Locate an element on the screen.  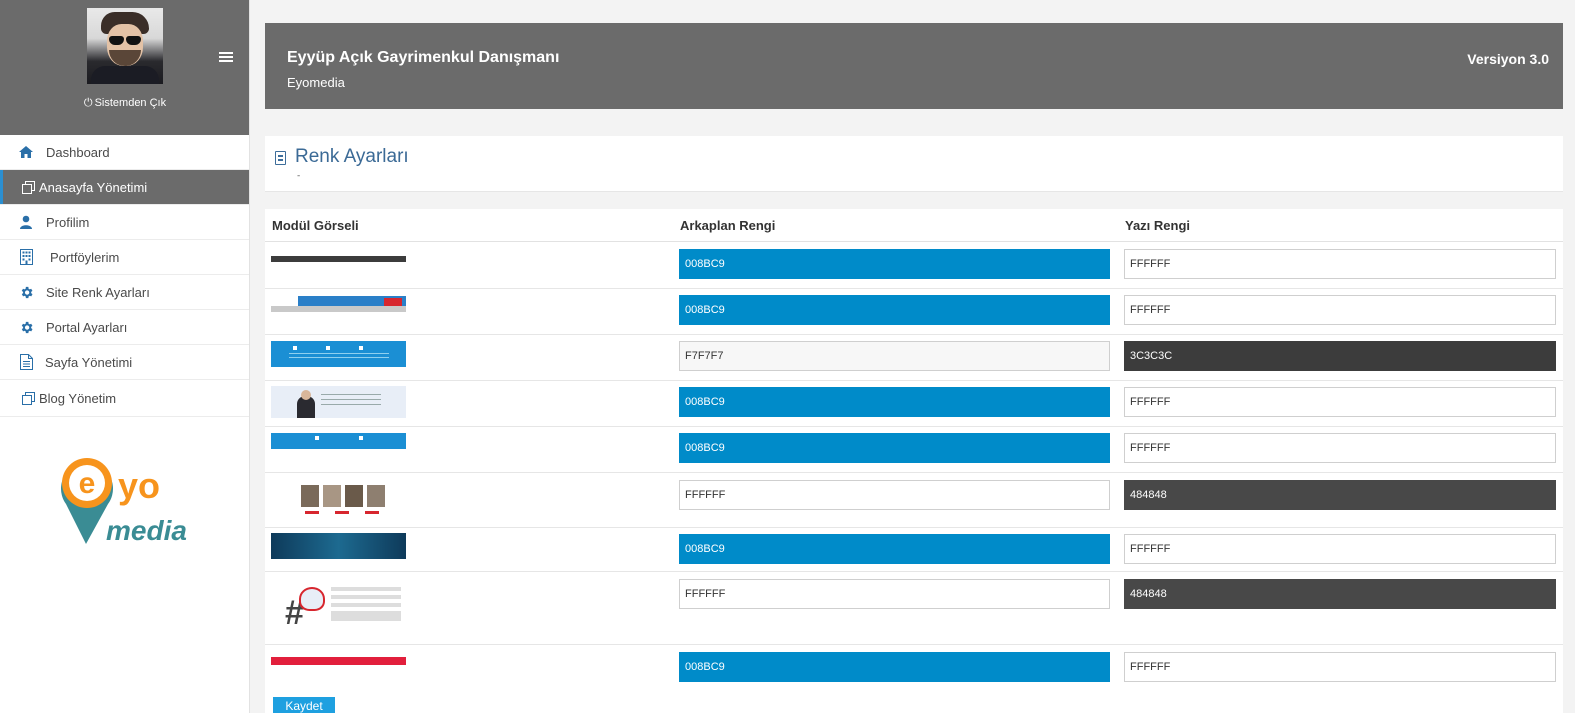
table-row: F7F7F7 3C3C3C is located at coordinates (914, 358).